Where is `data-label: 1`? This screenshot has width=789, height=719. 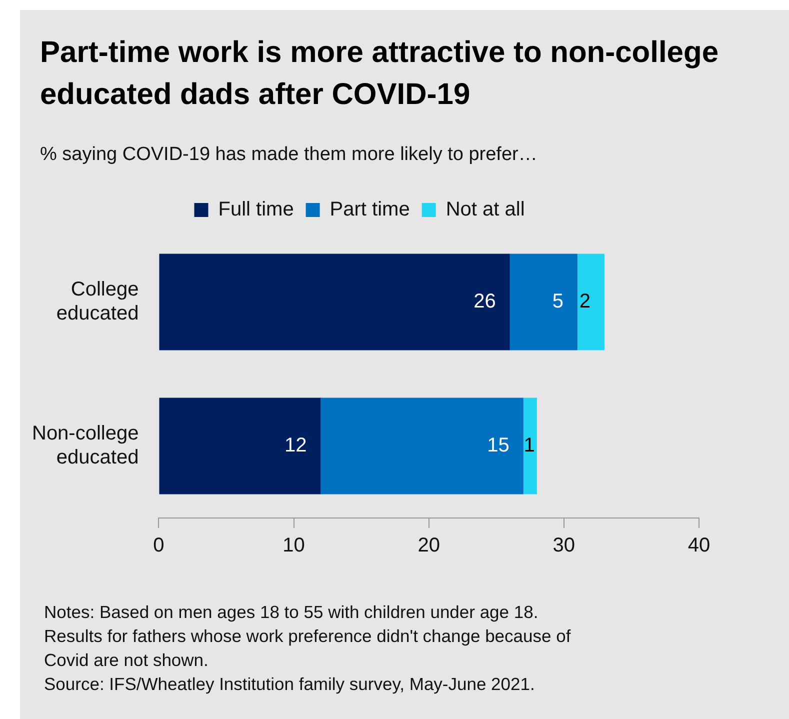
data-label: 1 is located at coordinates (529, 445).